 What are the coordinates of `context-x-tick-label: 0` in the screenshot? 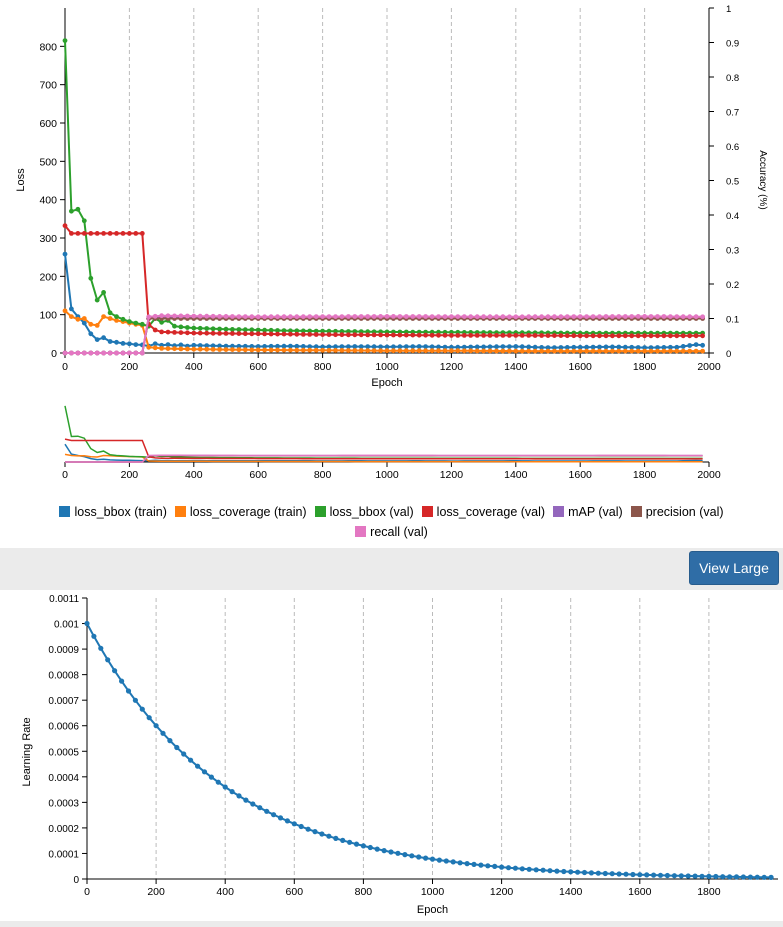 It's located at (65, 473).